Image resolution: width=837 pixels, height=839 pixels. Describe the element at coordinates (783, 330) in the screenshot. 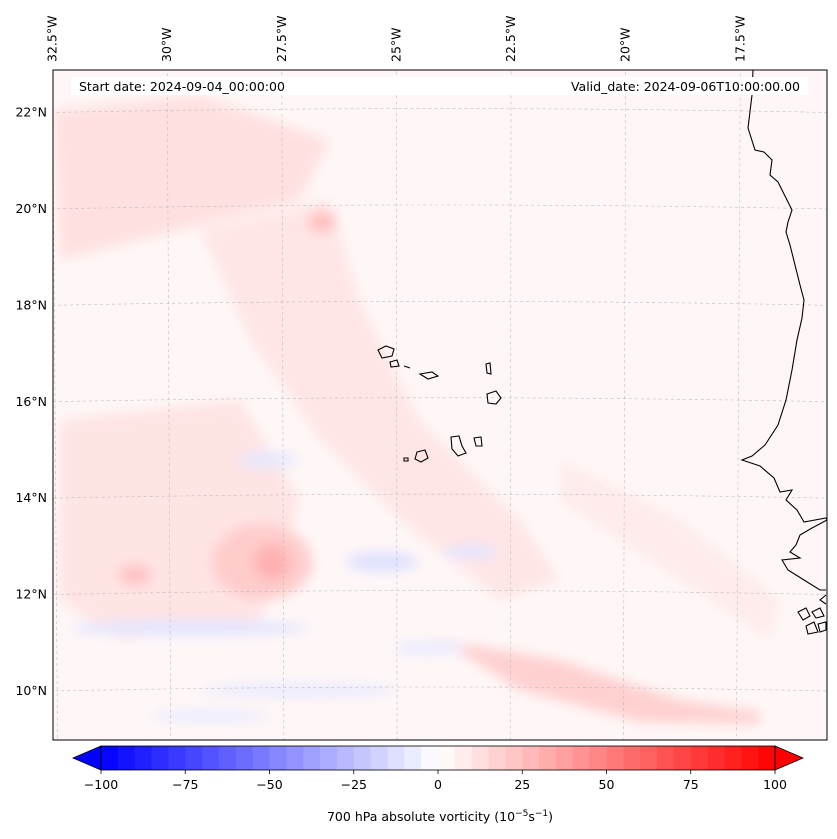

I see `african-coastline` at that location.